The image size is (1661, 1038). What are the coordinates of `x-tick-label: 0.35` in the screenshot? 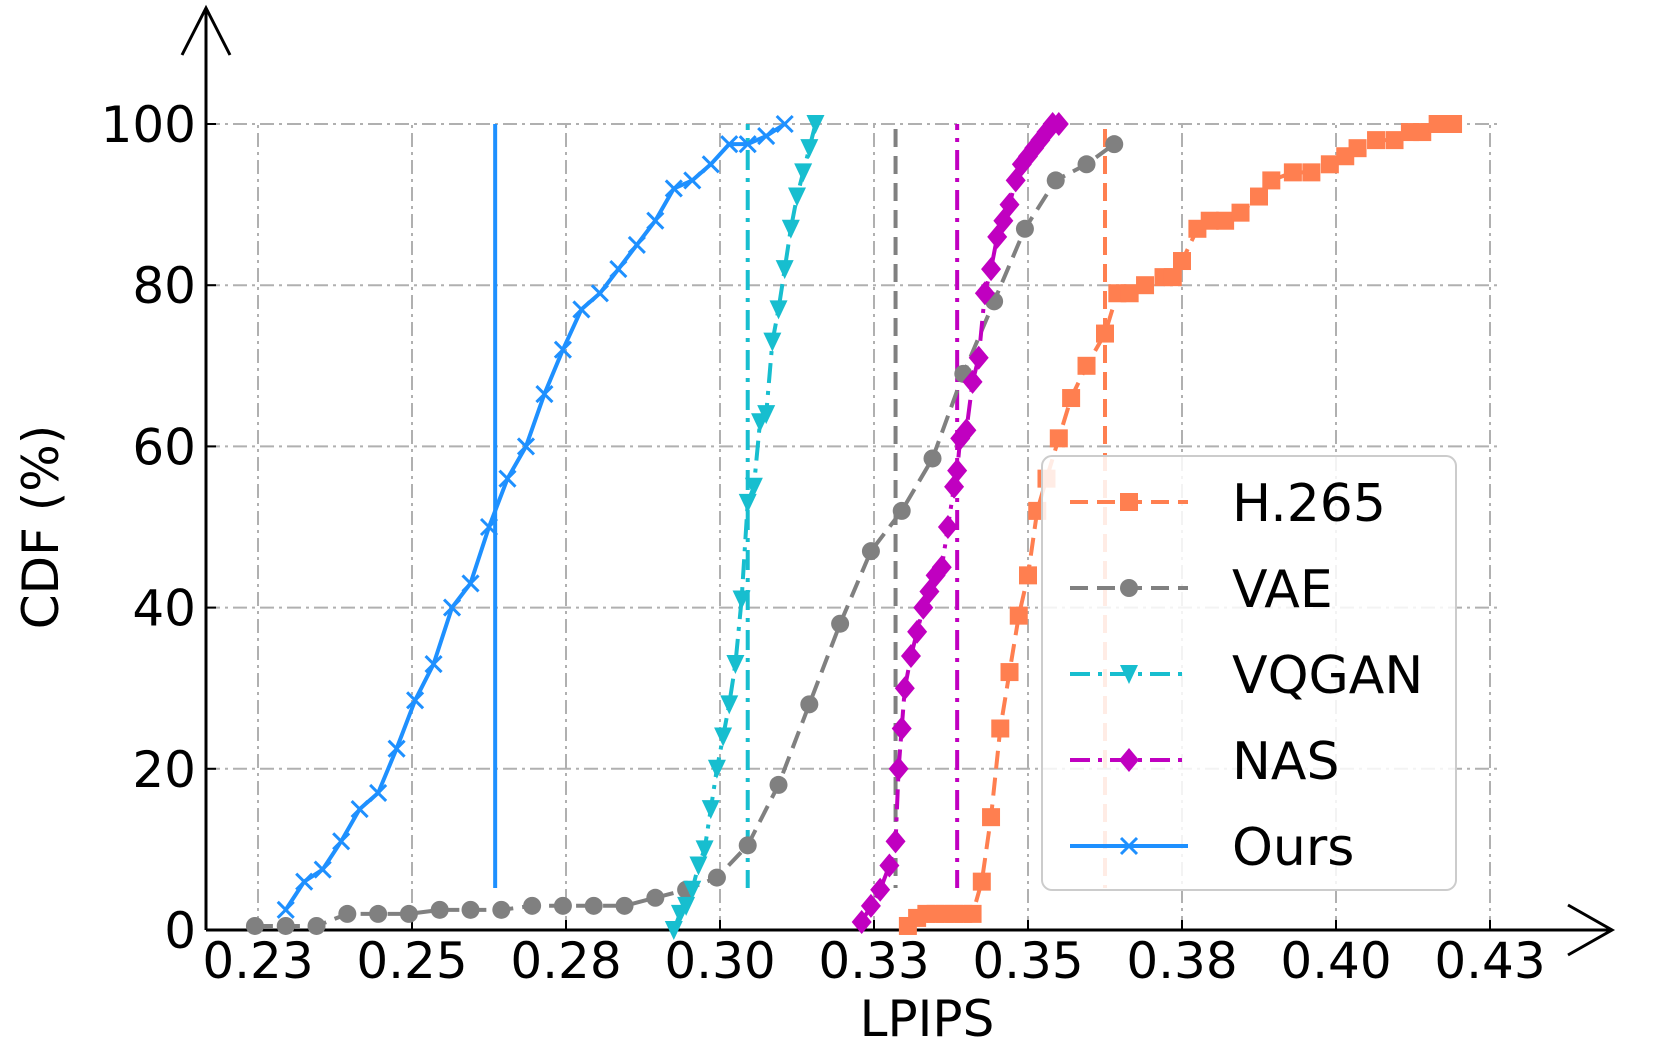 It's located at (1027, 961).